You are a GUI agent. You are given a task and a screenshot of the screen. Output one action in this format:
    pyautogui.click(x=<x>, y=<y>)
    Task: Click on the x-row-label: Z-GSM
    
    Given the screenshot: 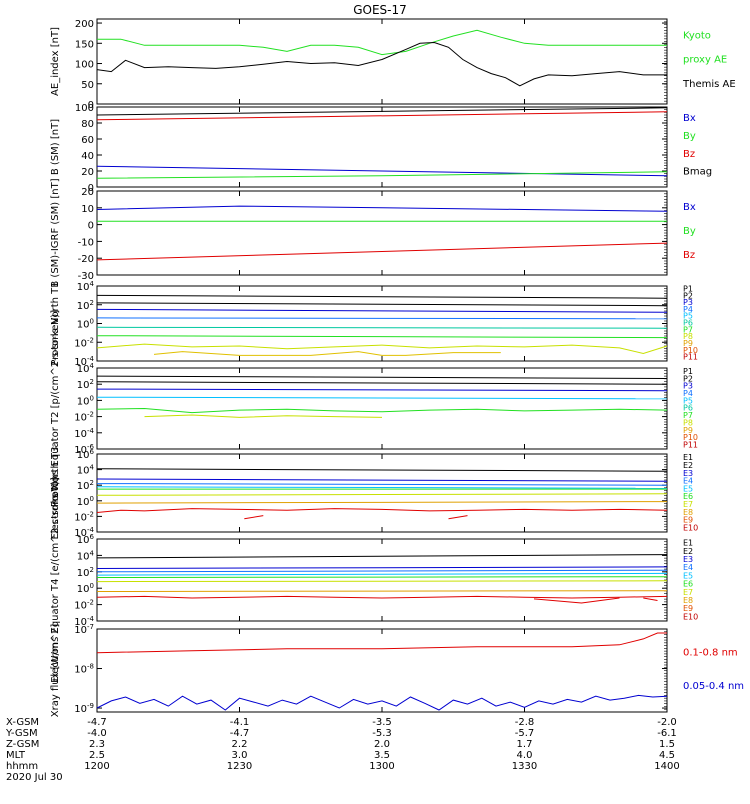 What is the action you would take?
    pyautogui.click(x=22, y=744)
    